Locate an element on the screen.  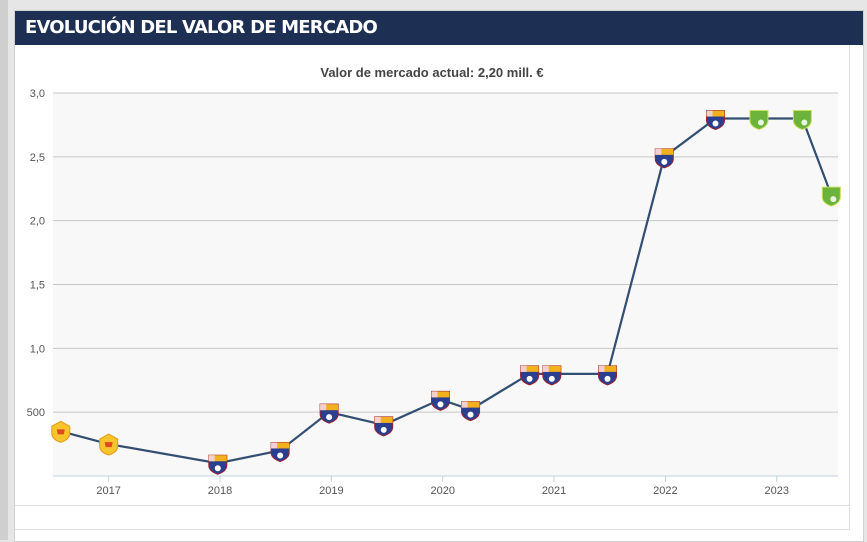
x-tick-label: 2021 is located at coordinates (554, 491).